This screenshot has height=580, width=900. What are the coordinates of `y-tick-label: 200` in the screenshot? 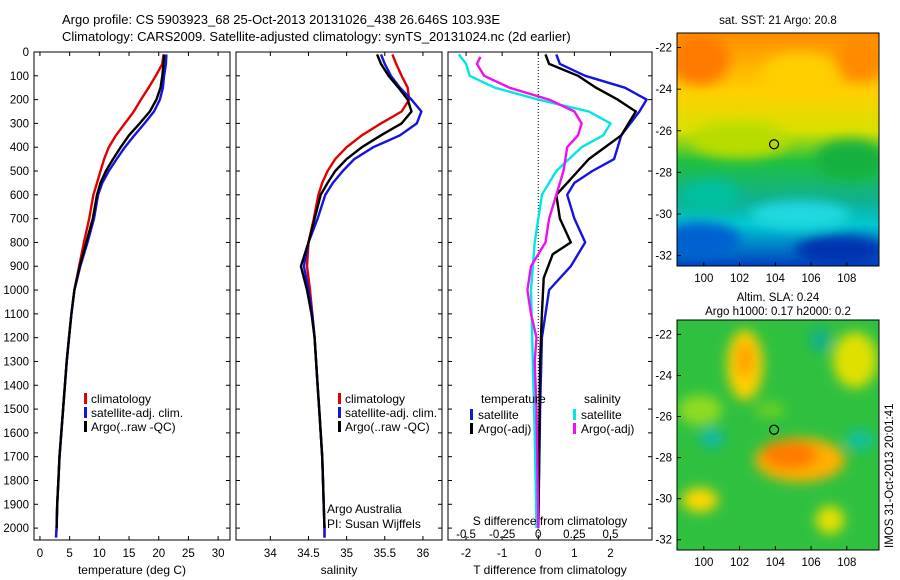 It's located at (19, 101).